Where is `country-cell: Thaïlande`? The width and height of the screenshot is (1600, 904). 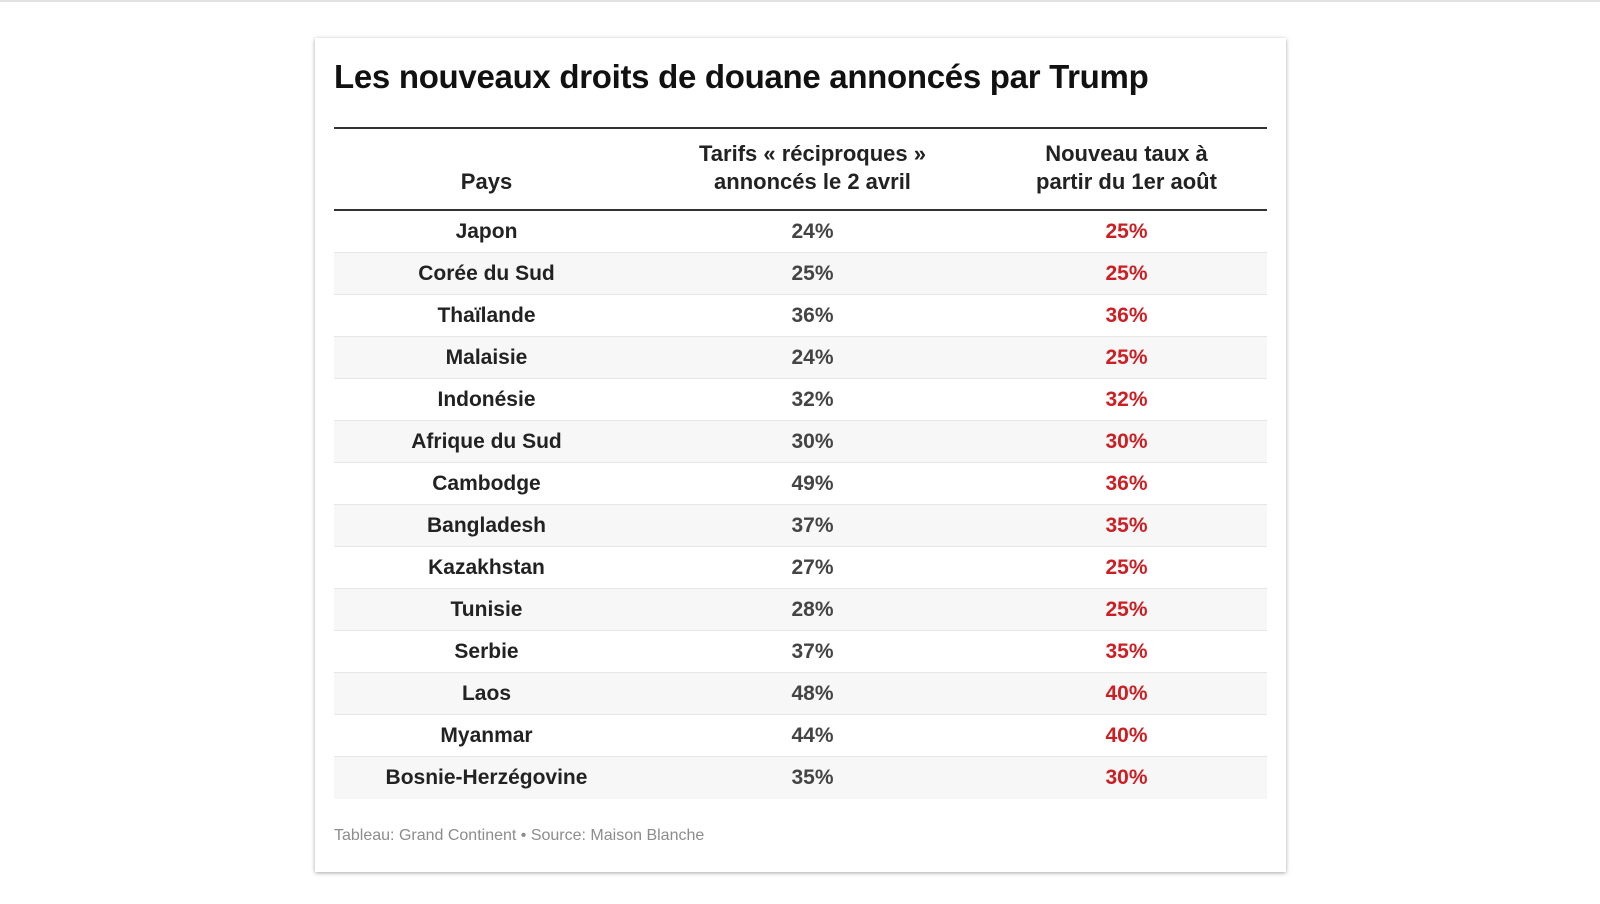
country-cell: Thaïlande is located at coordinates (486, 315).